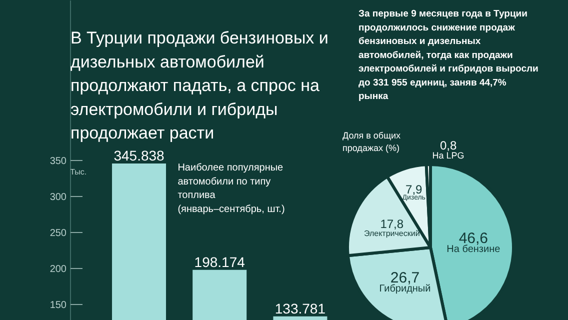 This screenshot has height=320, width=568. I want to click on data-label: 345.838, so click(139, 156).